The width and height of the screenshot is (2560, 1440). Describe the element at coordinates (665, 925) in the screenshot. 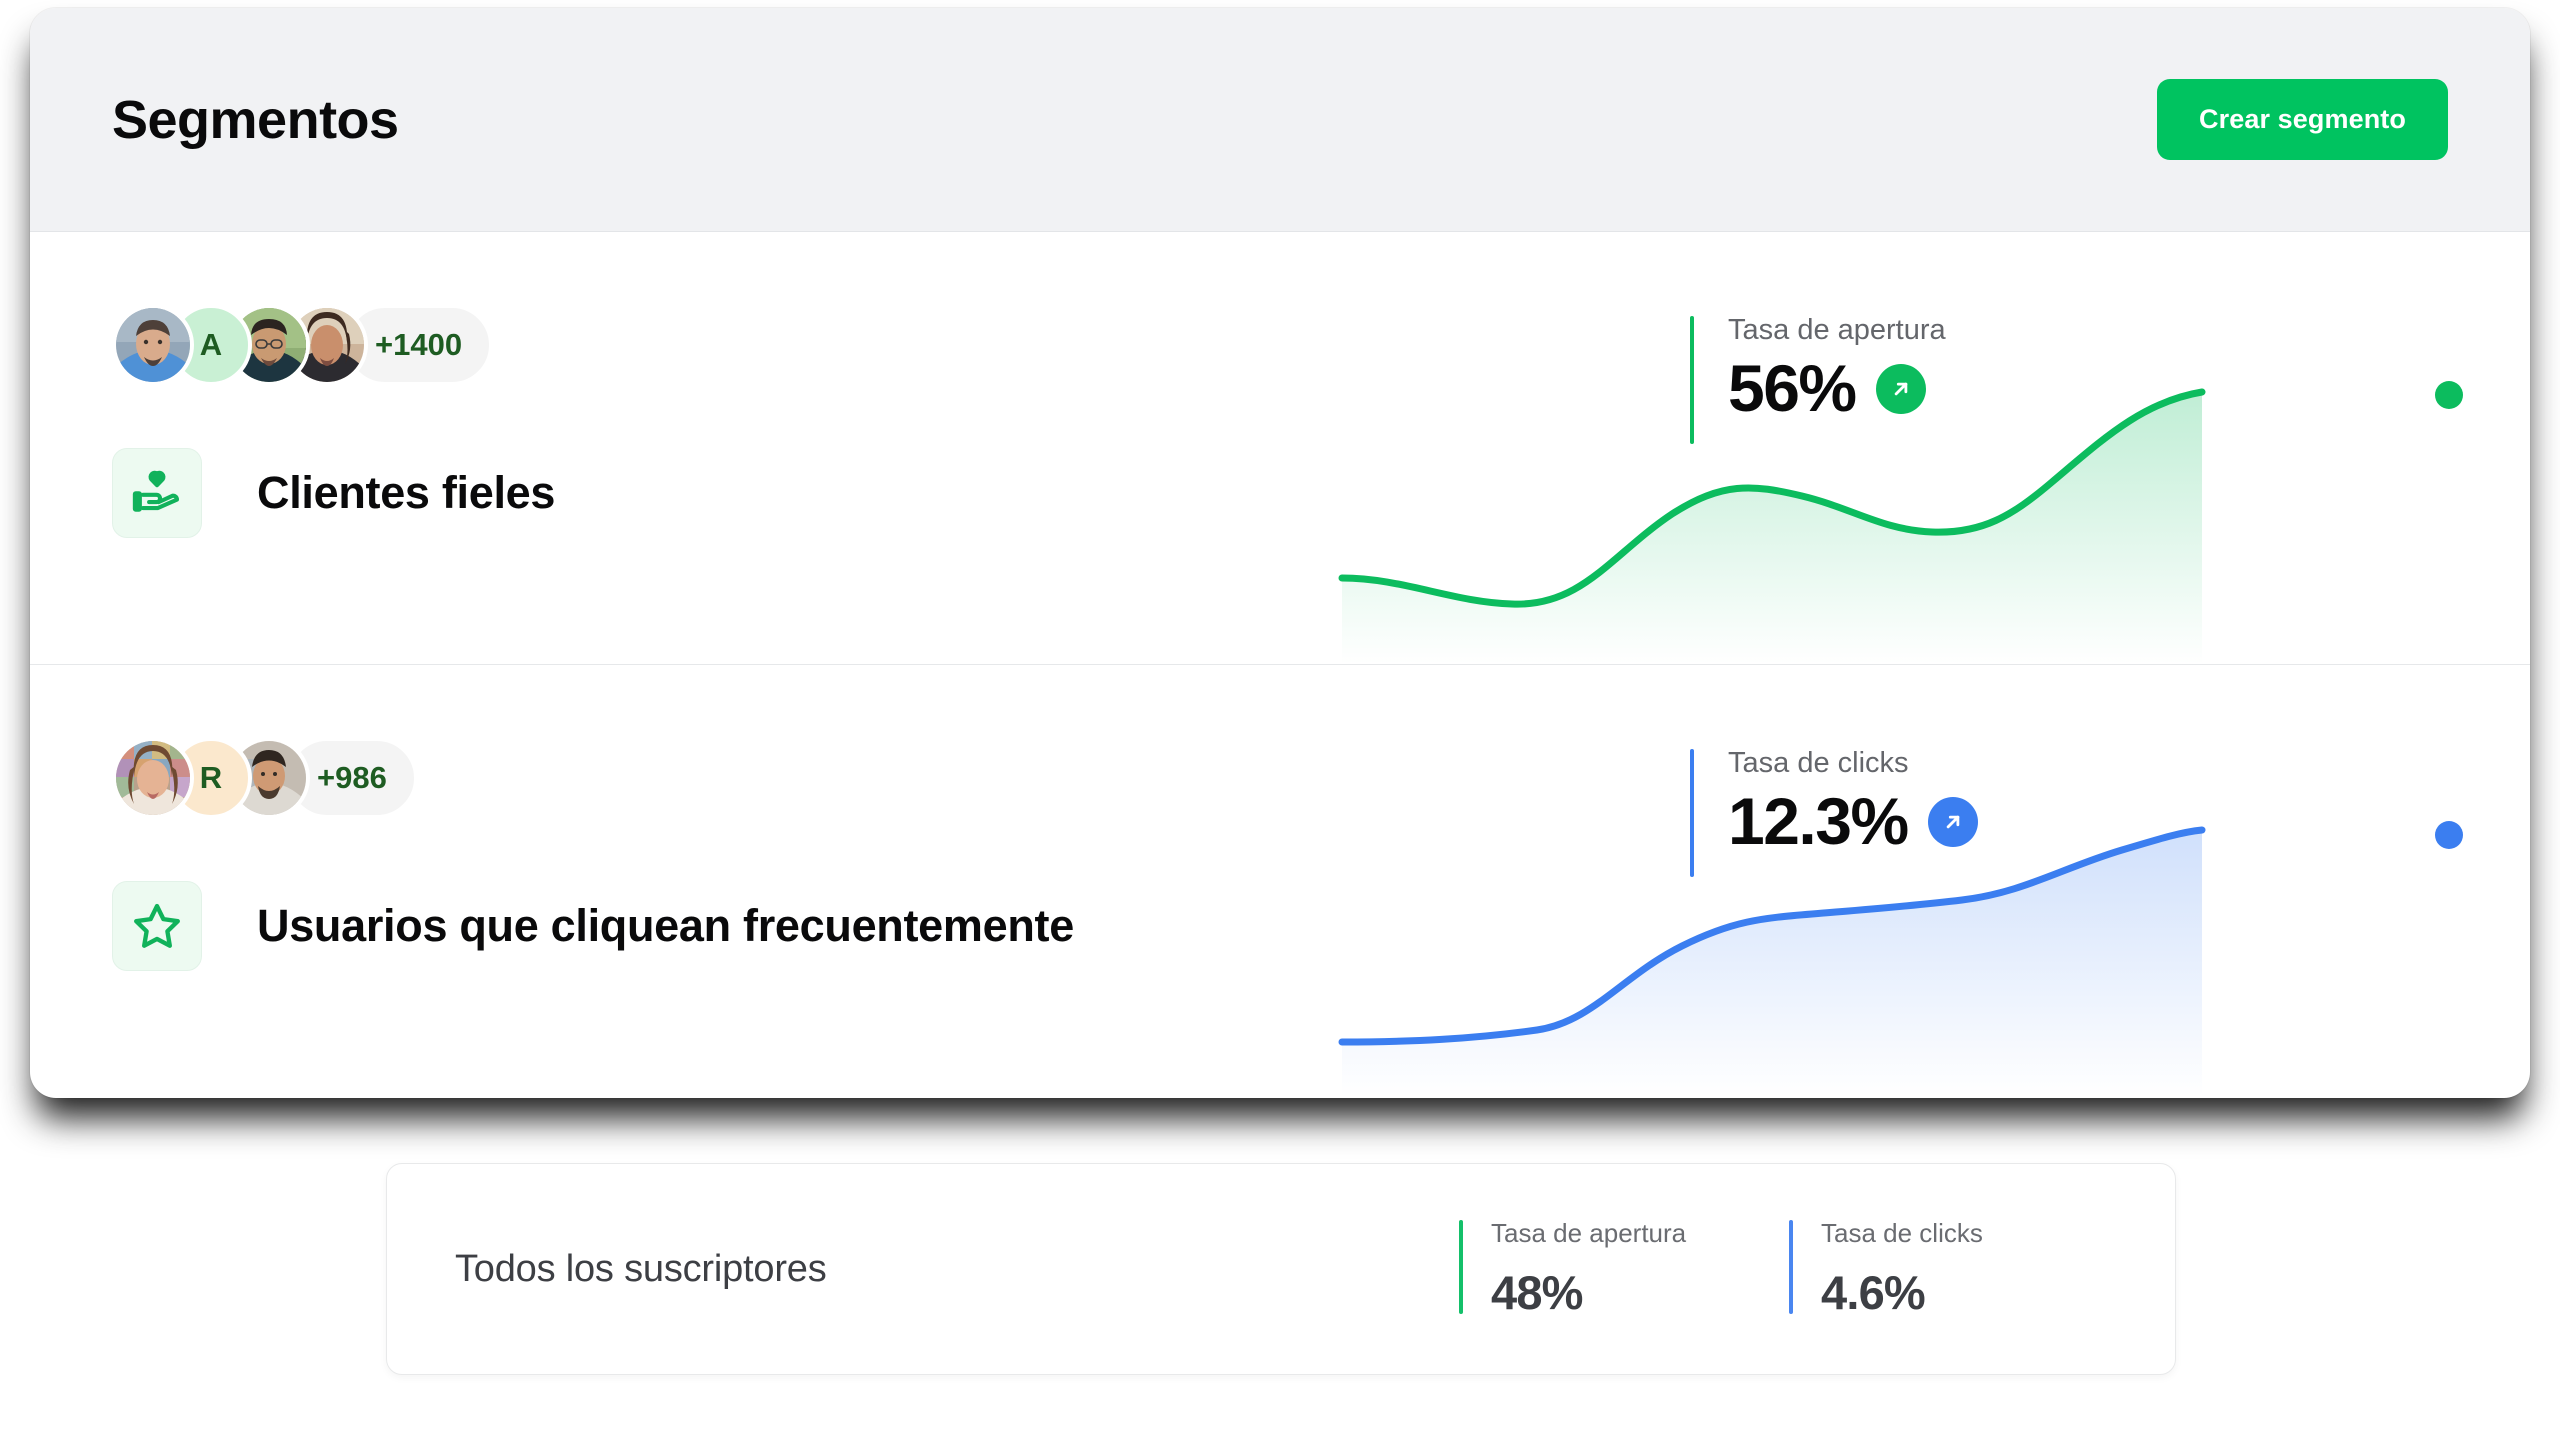

I see `segment-name: Usuarios que cliquean frecuentemente` at that location.